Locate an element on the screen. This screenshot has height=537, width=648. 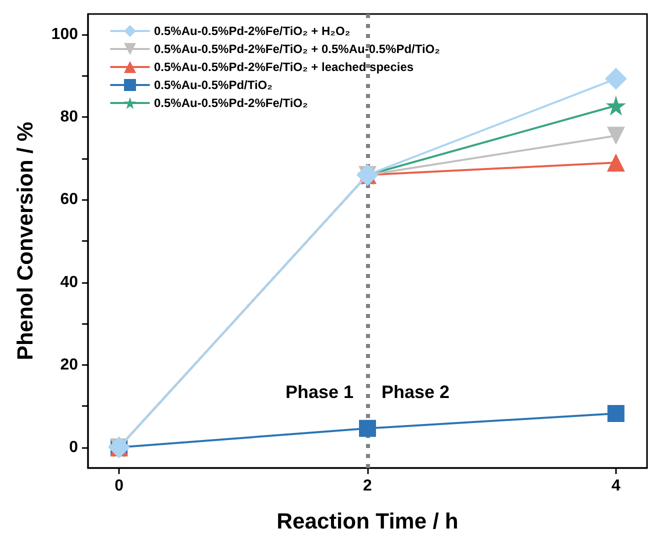
y-tick-label: 0 is located at coordinates (73, 447).